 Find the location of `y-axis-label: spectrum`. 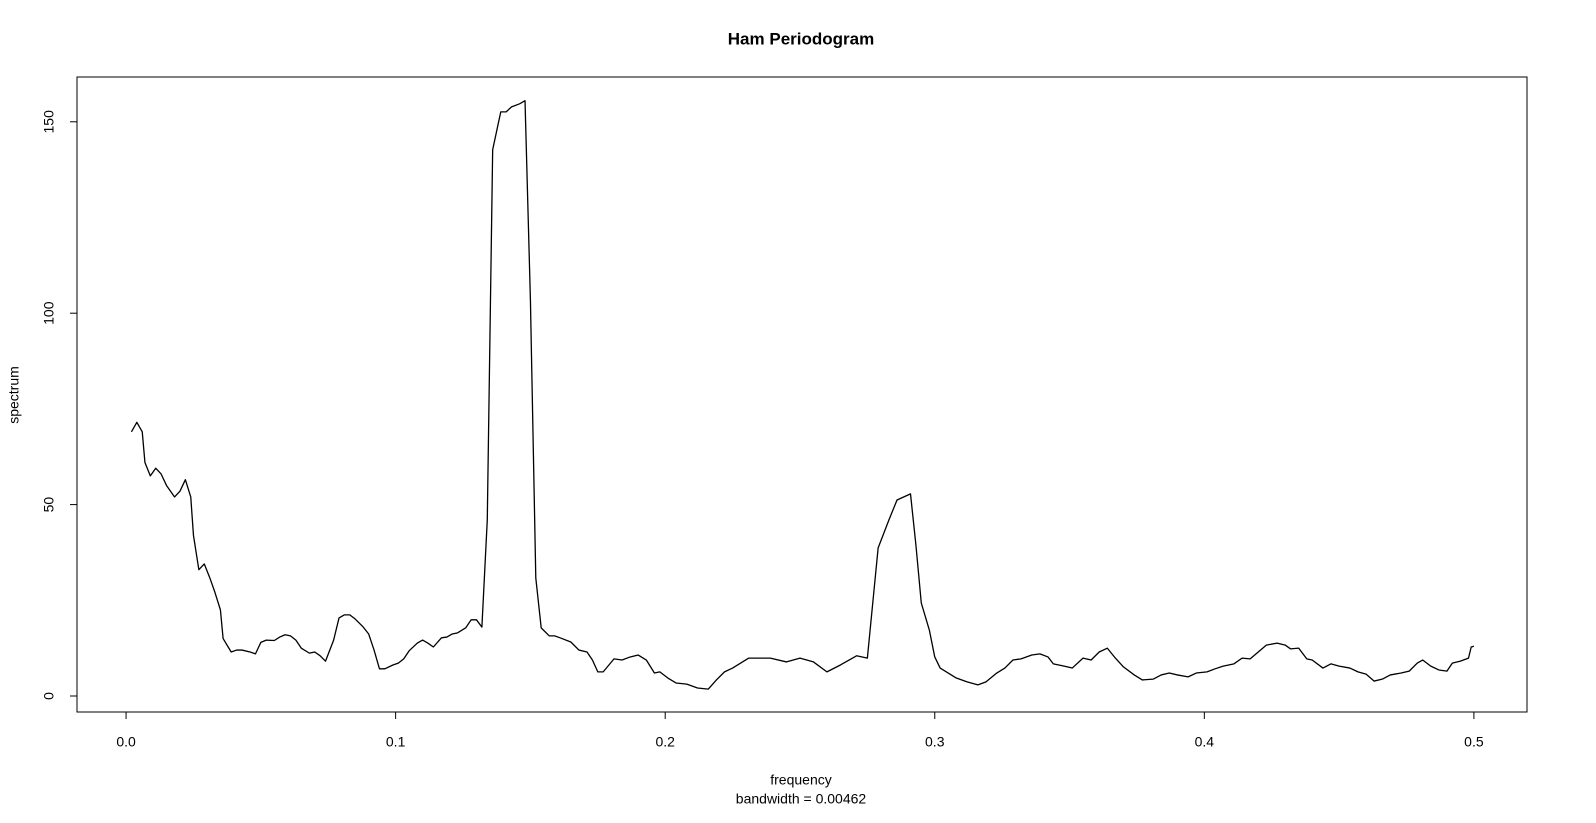

y-axis-label: spectrum is located at coordinates (14, 395).